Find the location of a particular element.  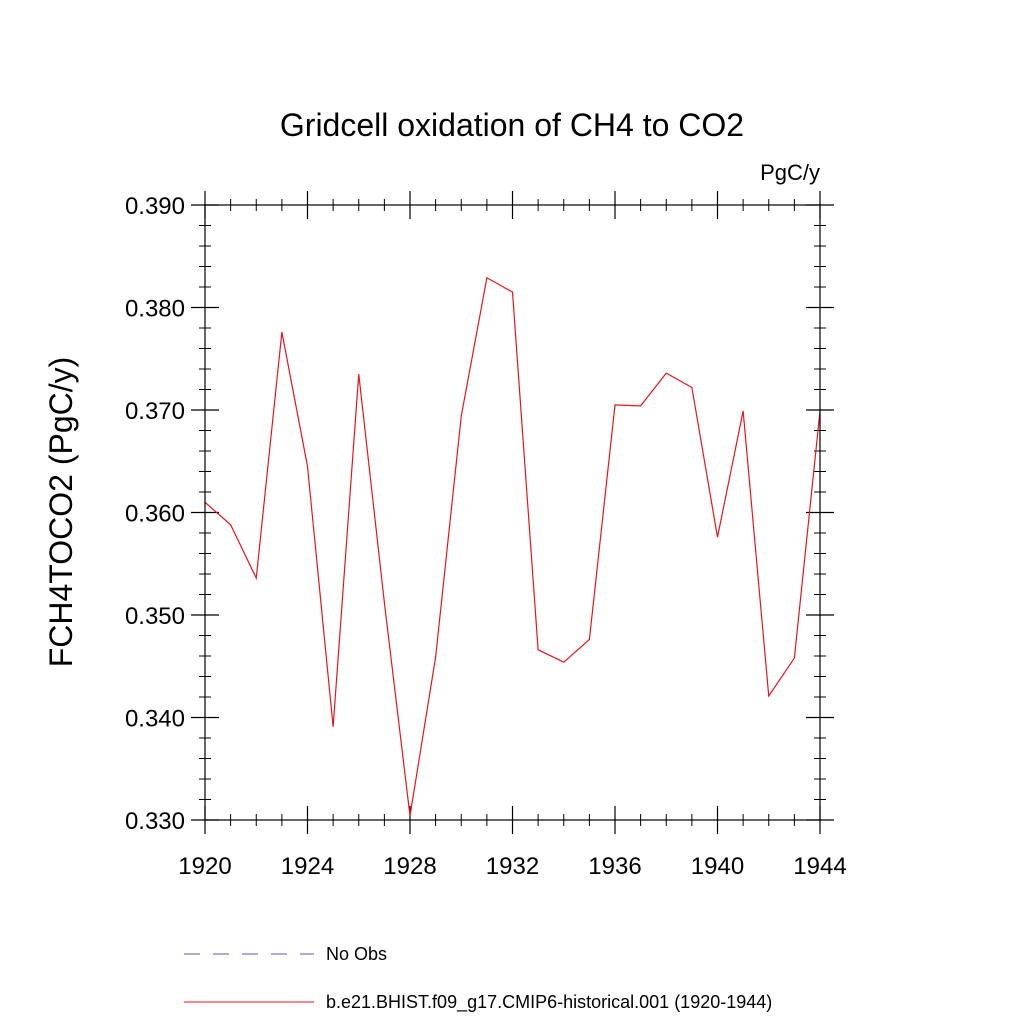

x-tick-label: 1920 is located at coordinates (204, 866).